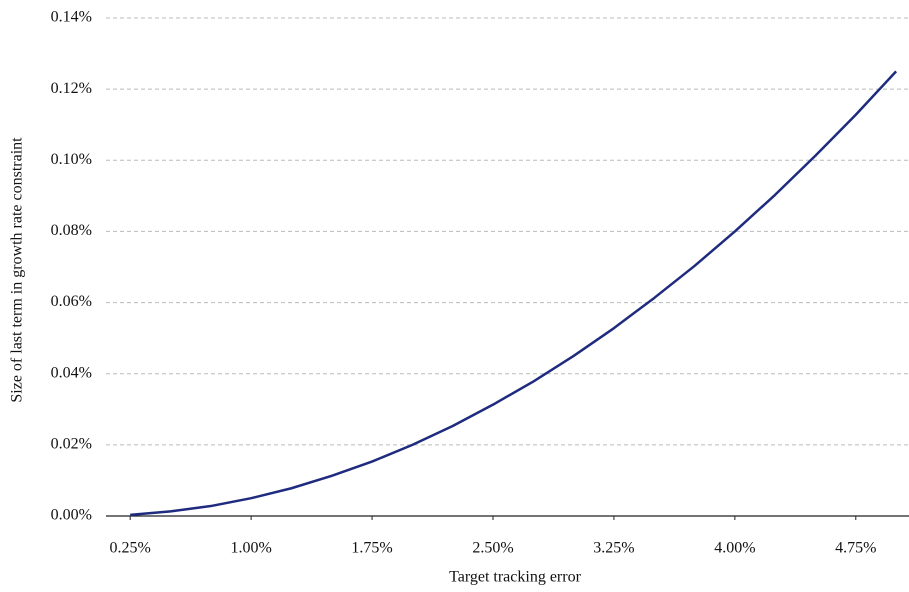  What do you see at coordinates (71, 230) in the screenshot?
I see `y-tick-label: 0.08%` at bounding box center [71, 230].